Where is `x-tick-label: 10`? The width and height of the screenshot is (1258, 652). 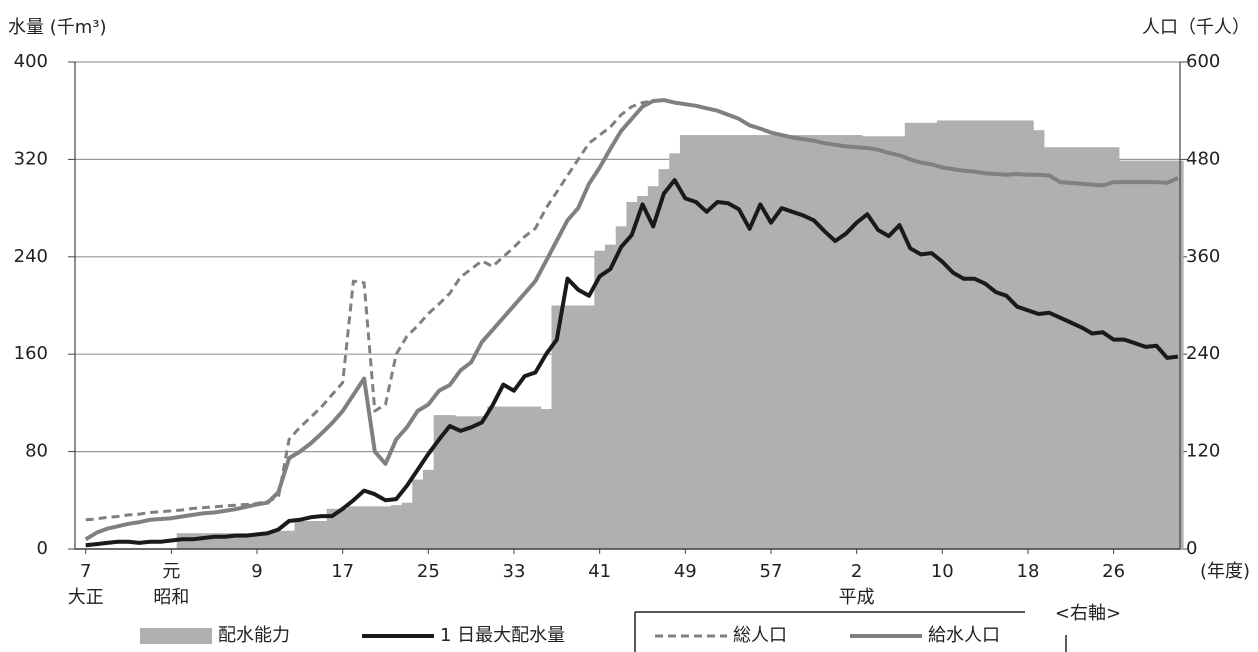 x-tick-label: 10 is located at coordinates (942, 571).